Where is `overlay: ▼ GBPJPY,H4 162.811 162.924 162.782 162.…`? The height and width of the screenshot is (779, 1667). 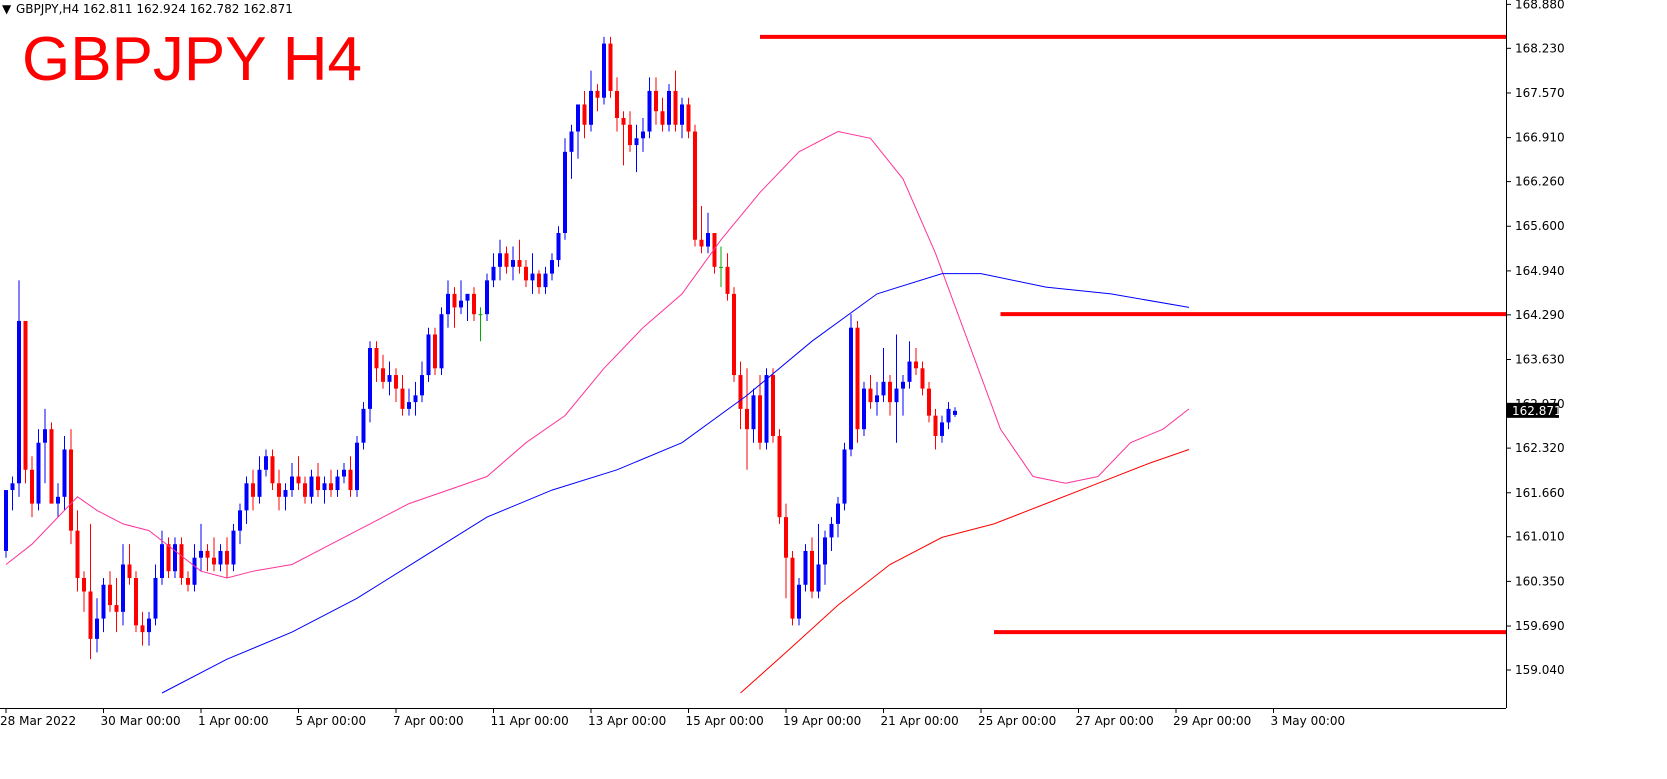 overlay: ▼ GBPJPY,H4 162.811 162.924 162.782 162.… is located at coordinates (182, 48).